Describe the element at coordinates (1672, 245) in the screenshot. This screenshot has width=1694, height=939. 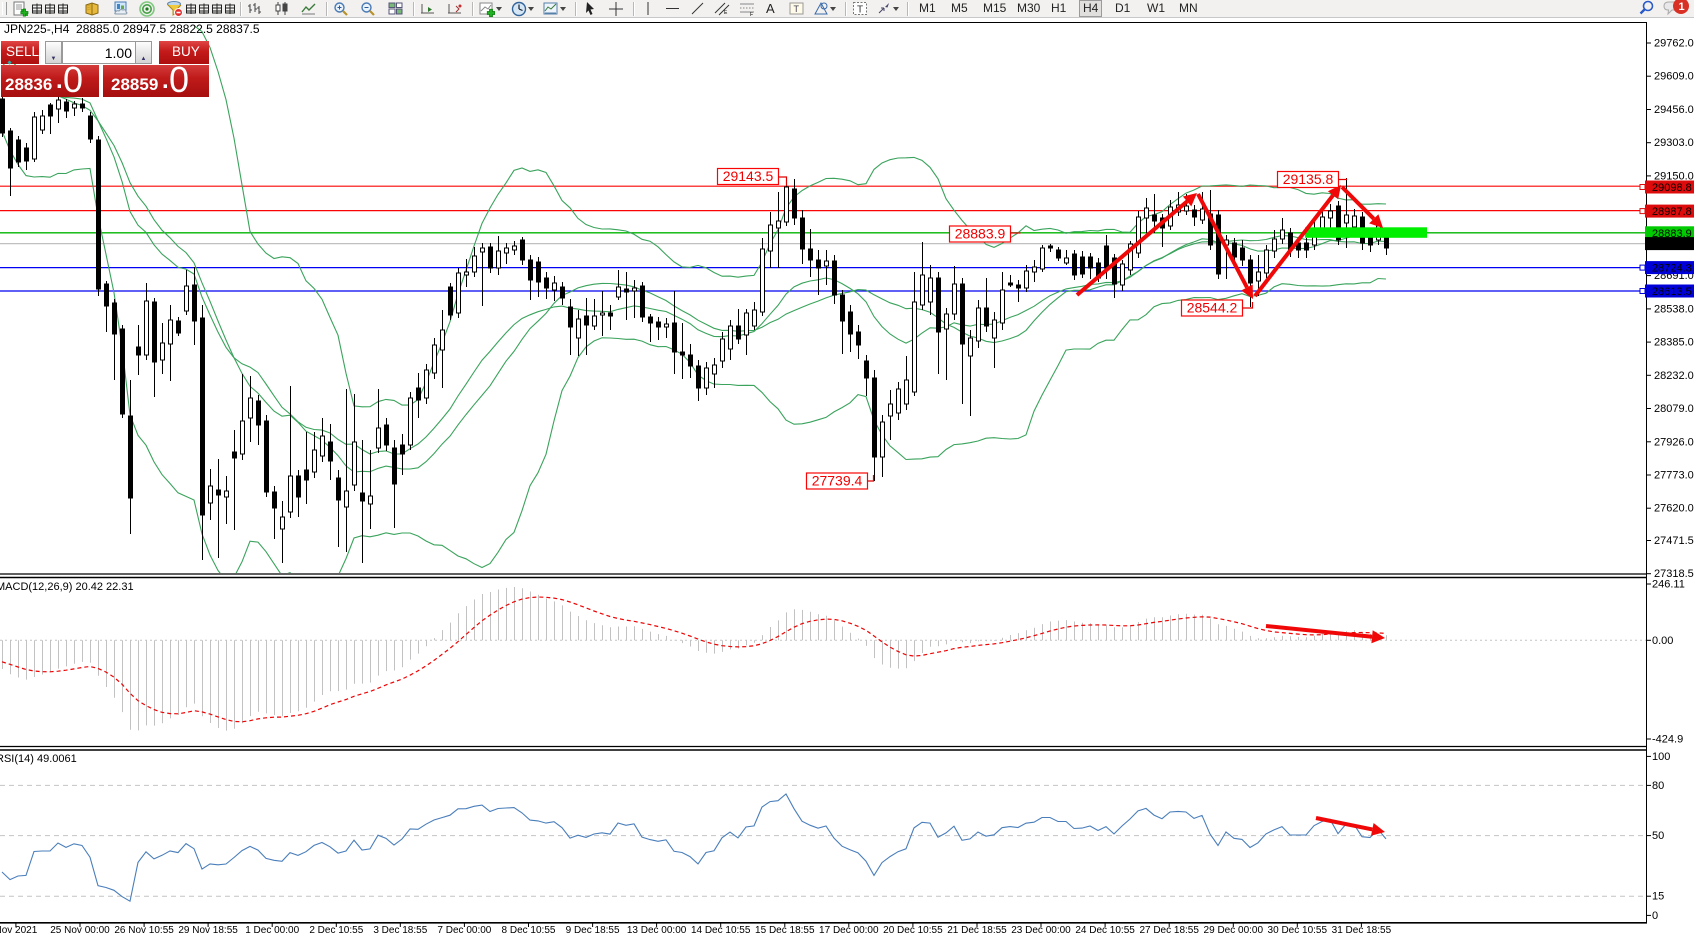
I see `svg-text: 28837.5` at that location.